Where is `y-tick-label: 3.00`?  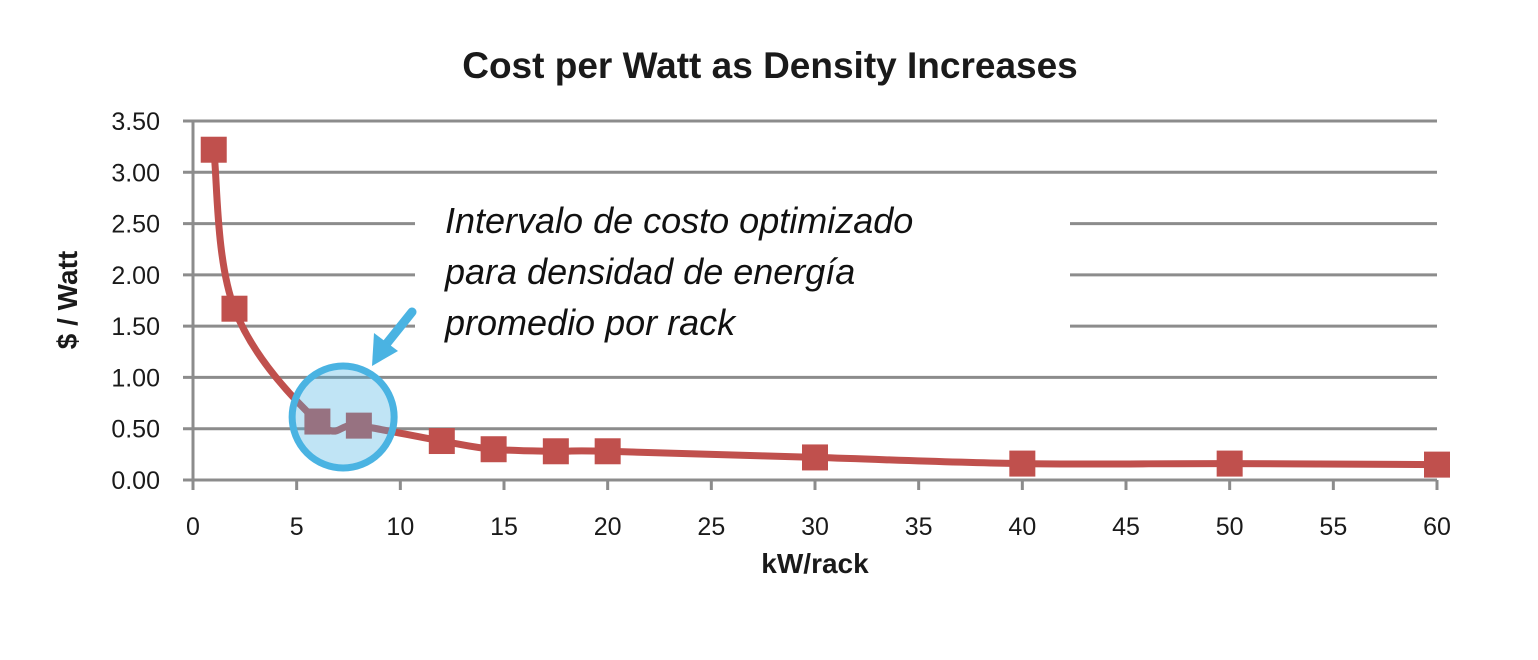
y-tick-label: 3.00 is located at coordinates (135, 173).